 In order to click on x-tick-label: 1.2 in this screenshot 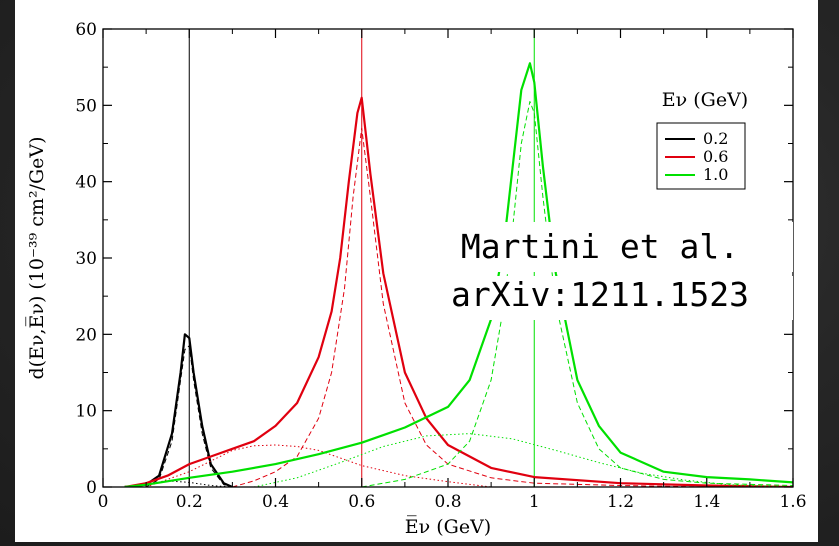, I will do `click(620, 502)`.